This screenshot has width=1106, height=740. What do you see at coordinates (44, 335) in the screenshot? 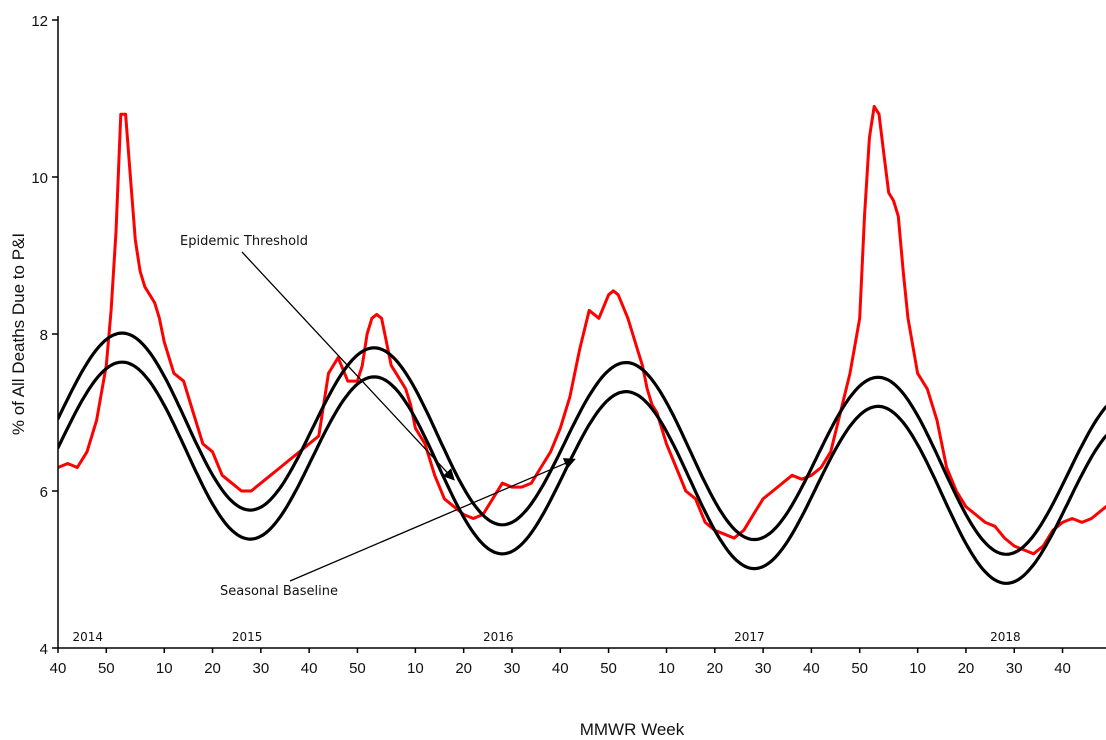
I see `y-tick-label: 8` at bounding box center [44, 335].